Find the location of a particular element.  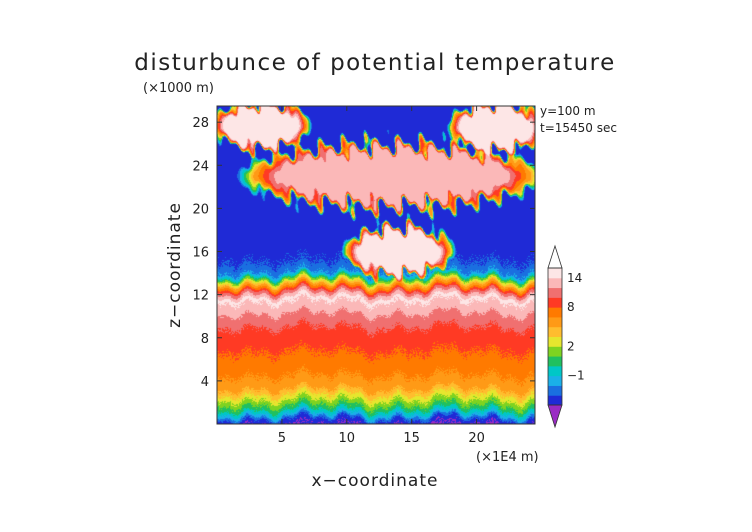

x-tick-label: 15 is located at coordinates (411, 438).